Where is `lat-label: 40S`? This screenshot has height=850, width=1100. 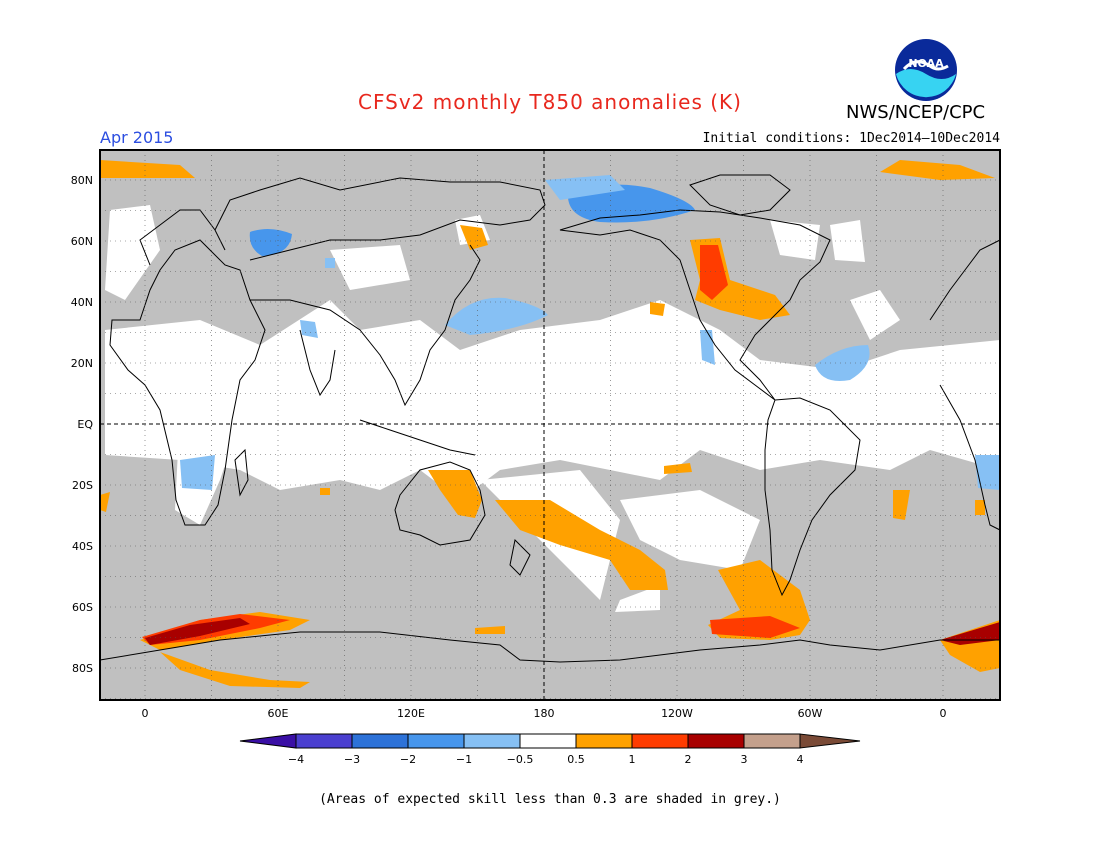
lat-label: 40S is located at coordinates (82, 546).